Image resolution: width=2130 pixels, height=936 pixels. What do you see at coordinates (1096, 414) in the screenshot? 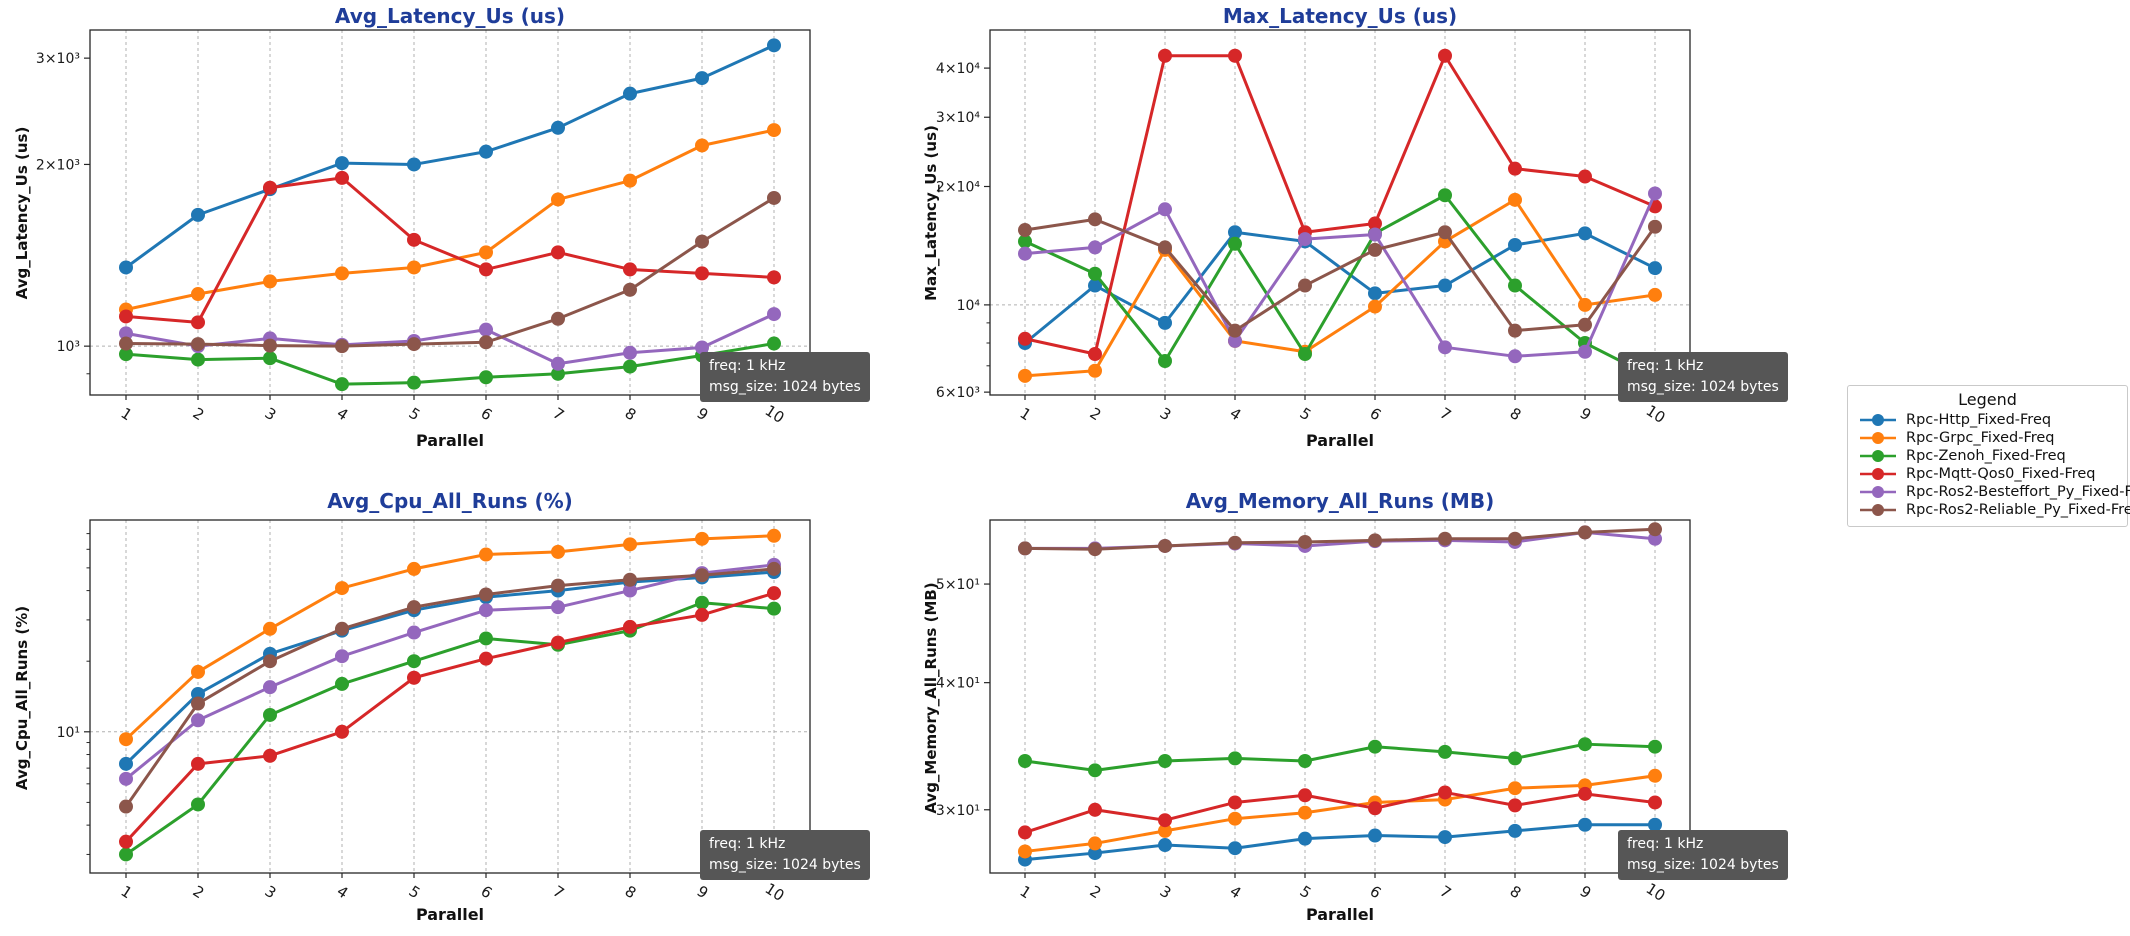
I see `x-tick-label: 2` at bounding box center [1096, 414].